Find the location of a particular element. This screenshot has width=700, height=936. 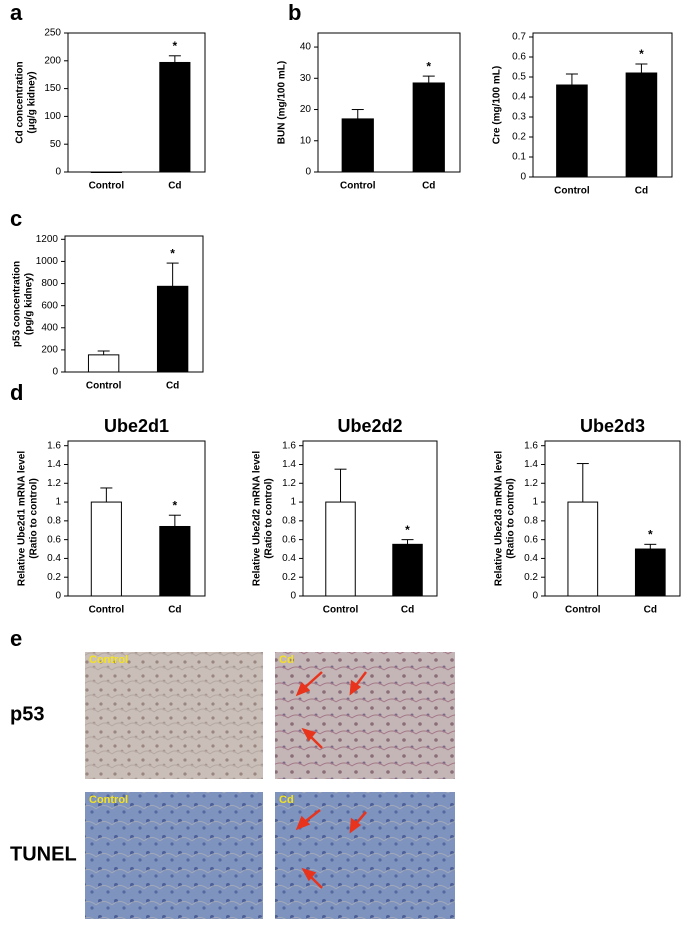

y-tick-label: 200 is located at coordinates (52, 60).